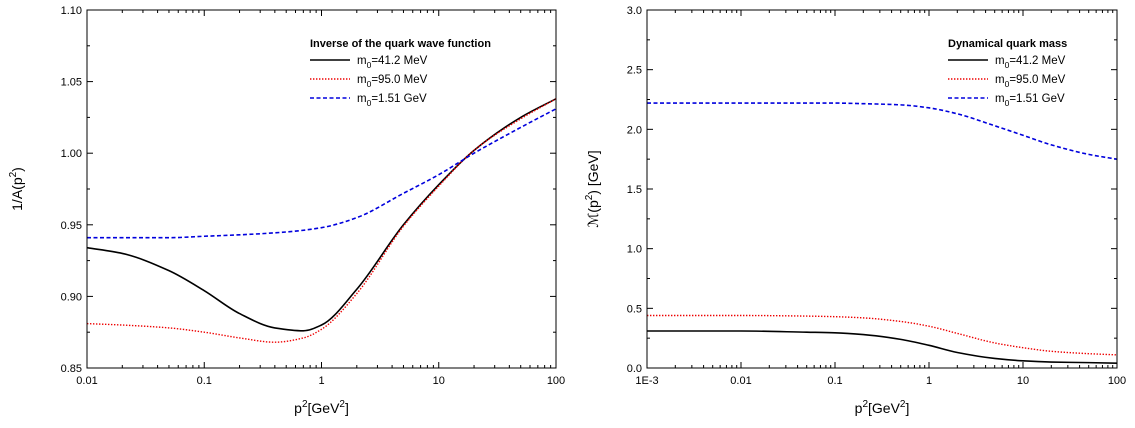  Describe the element at coordinates (1007, 44) in the screenshot. I see `legend-title: Dynamical quark mass` at that location.